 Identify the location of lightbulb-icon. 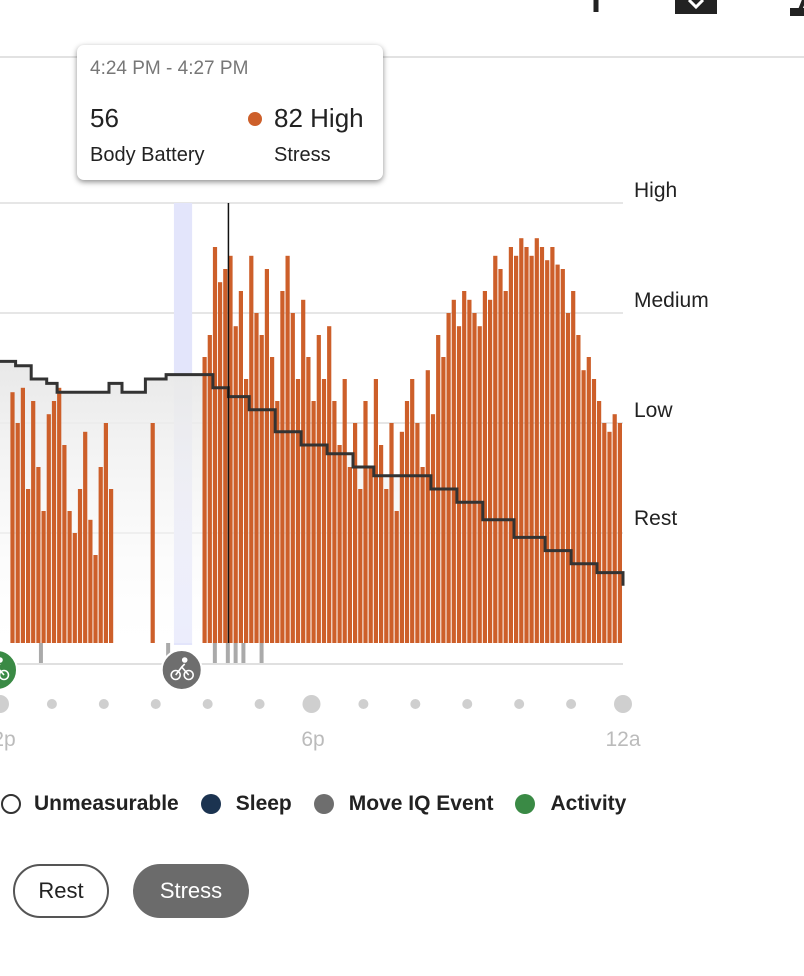
(792, 10).